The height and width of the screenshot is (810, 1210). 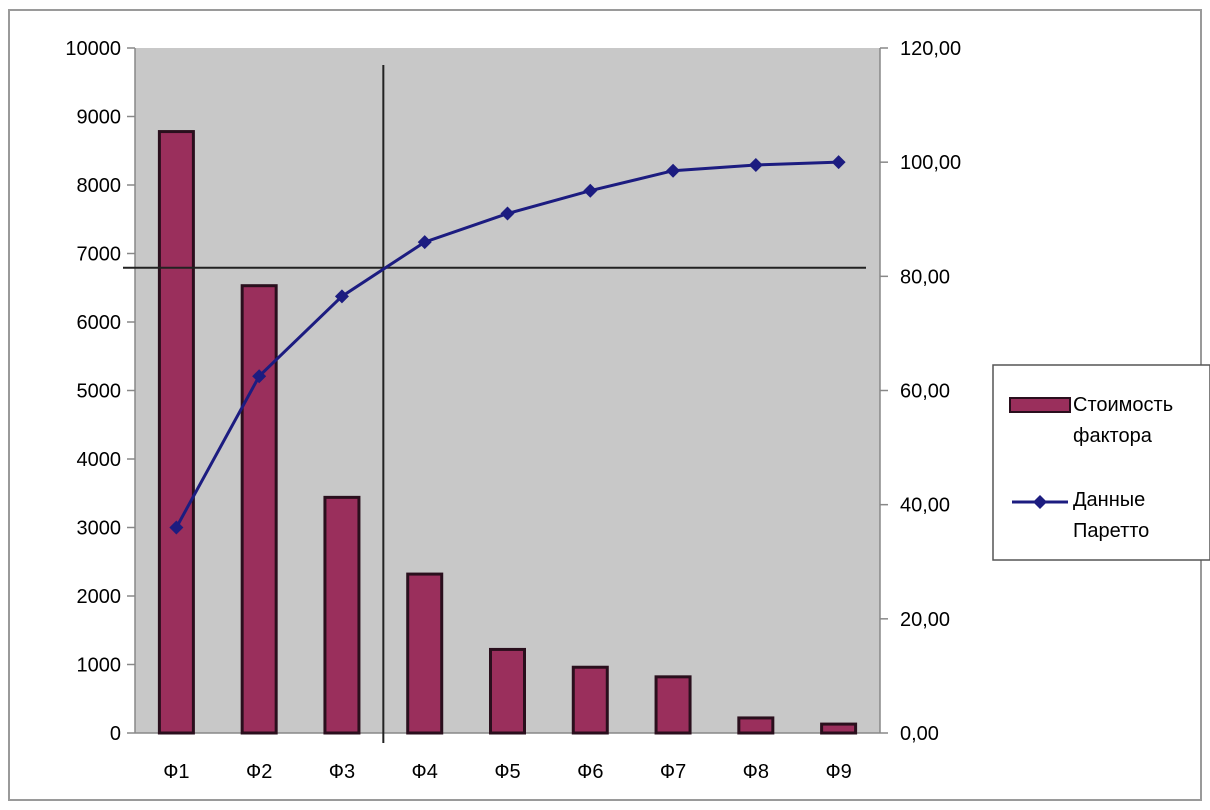 What do you see at coordinates (93, 49) in the screenshot?
I see `left-tick-label: 10000` at bounding box center [93, 49].